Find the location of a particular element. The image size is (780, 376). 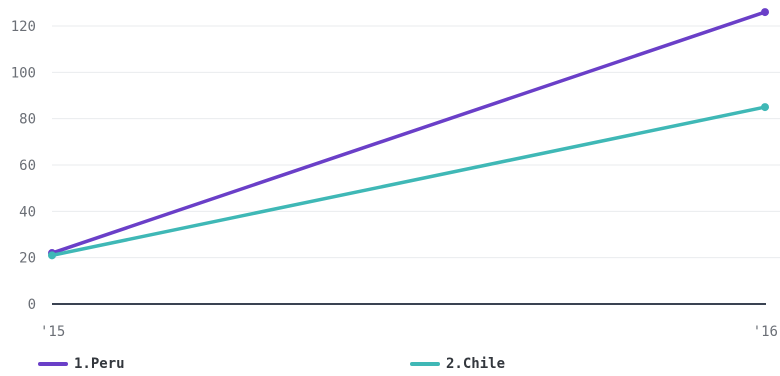

legend-item: 1.Peru is located at coordinates (81, 364).